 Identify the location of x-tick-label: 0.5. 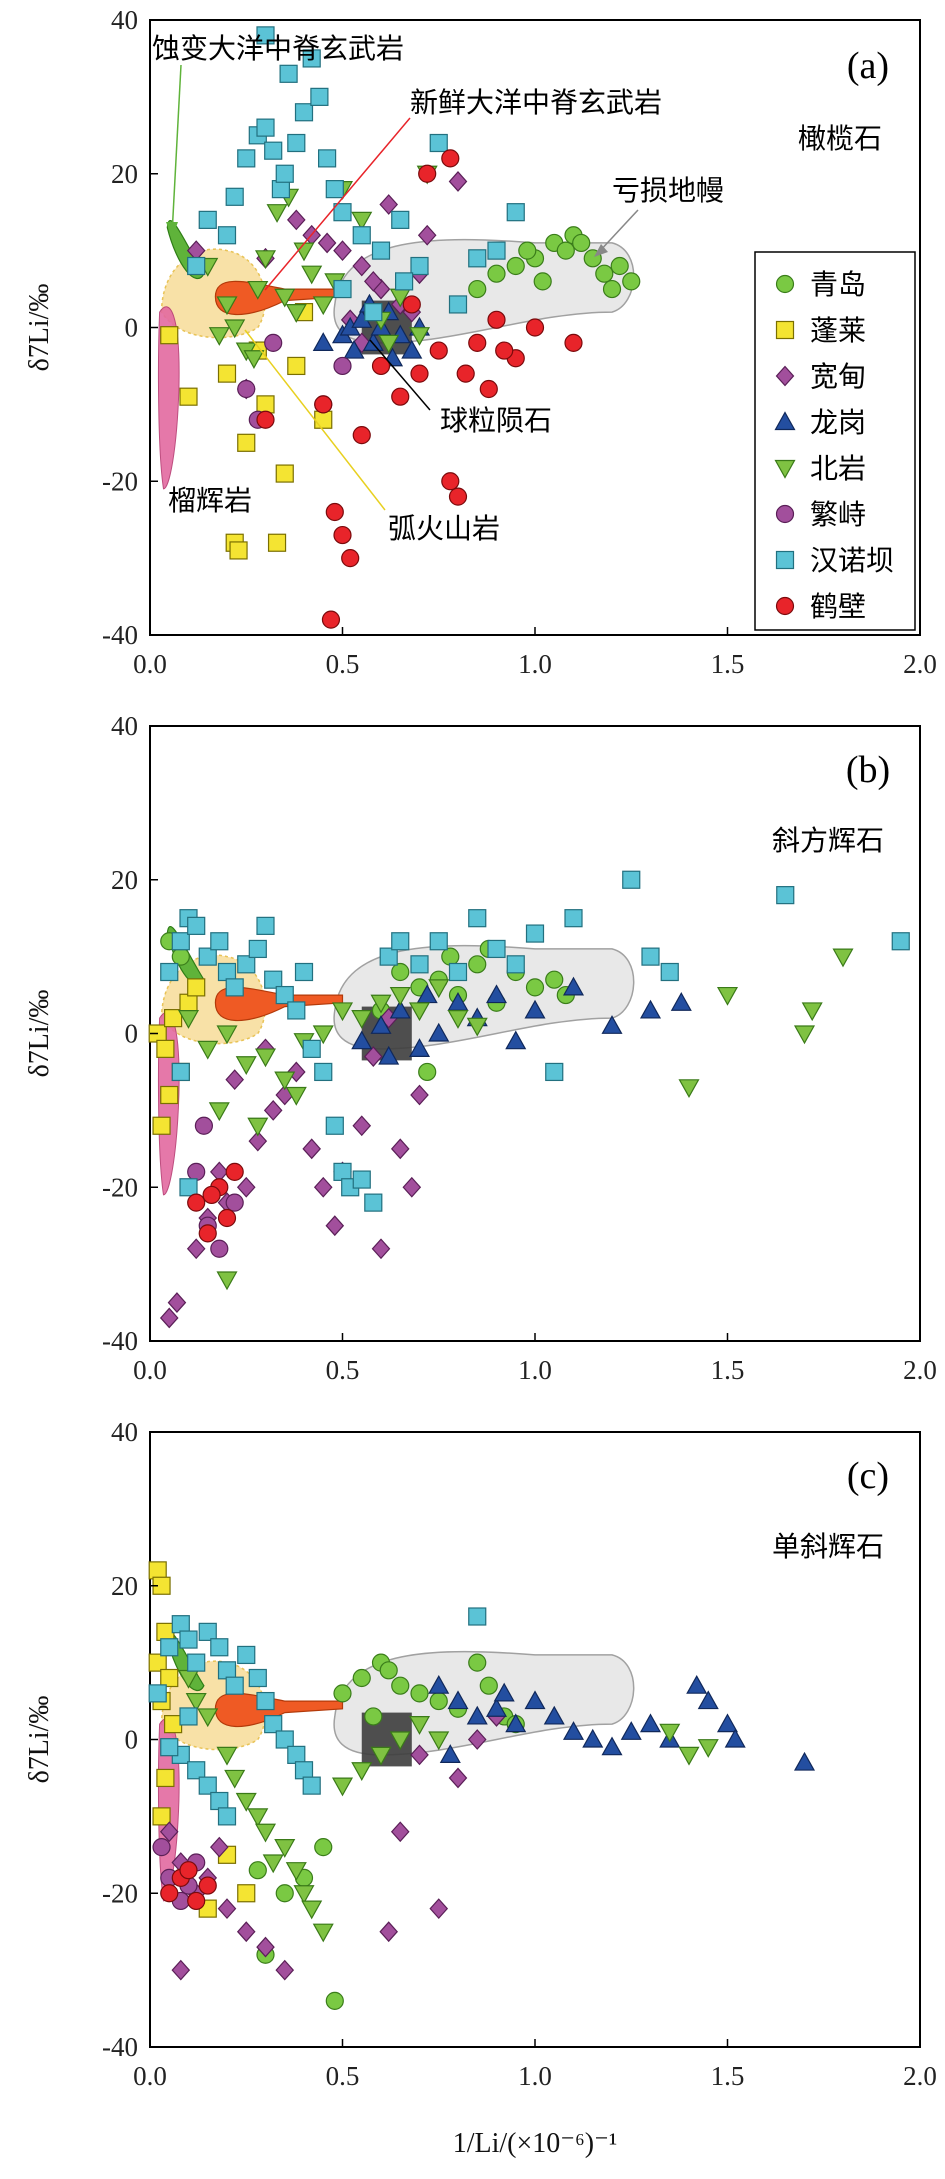
(343, 1370).